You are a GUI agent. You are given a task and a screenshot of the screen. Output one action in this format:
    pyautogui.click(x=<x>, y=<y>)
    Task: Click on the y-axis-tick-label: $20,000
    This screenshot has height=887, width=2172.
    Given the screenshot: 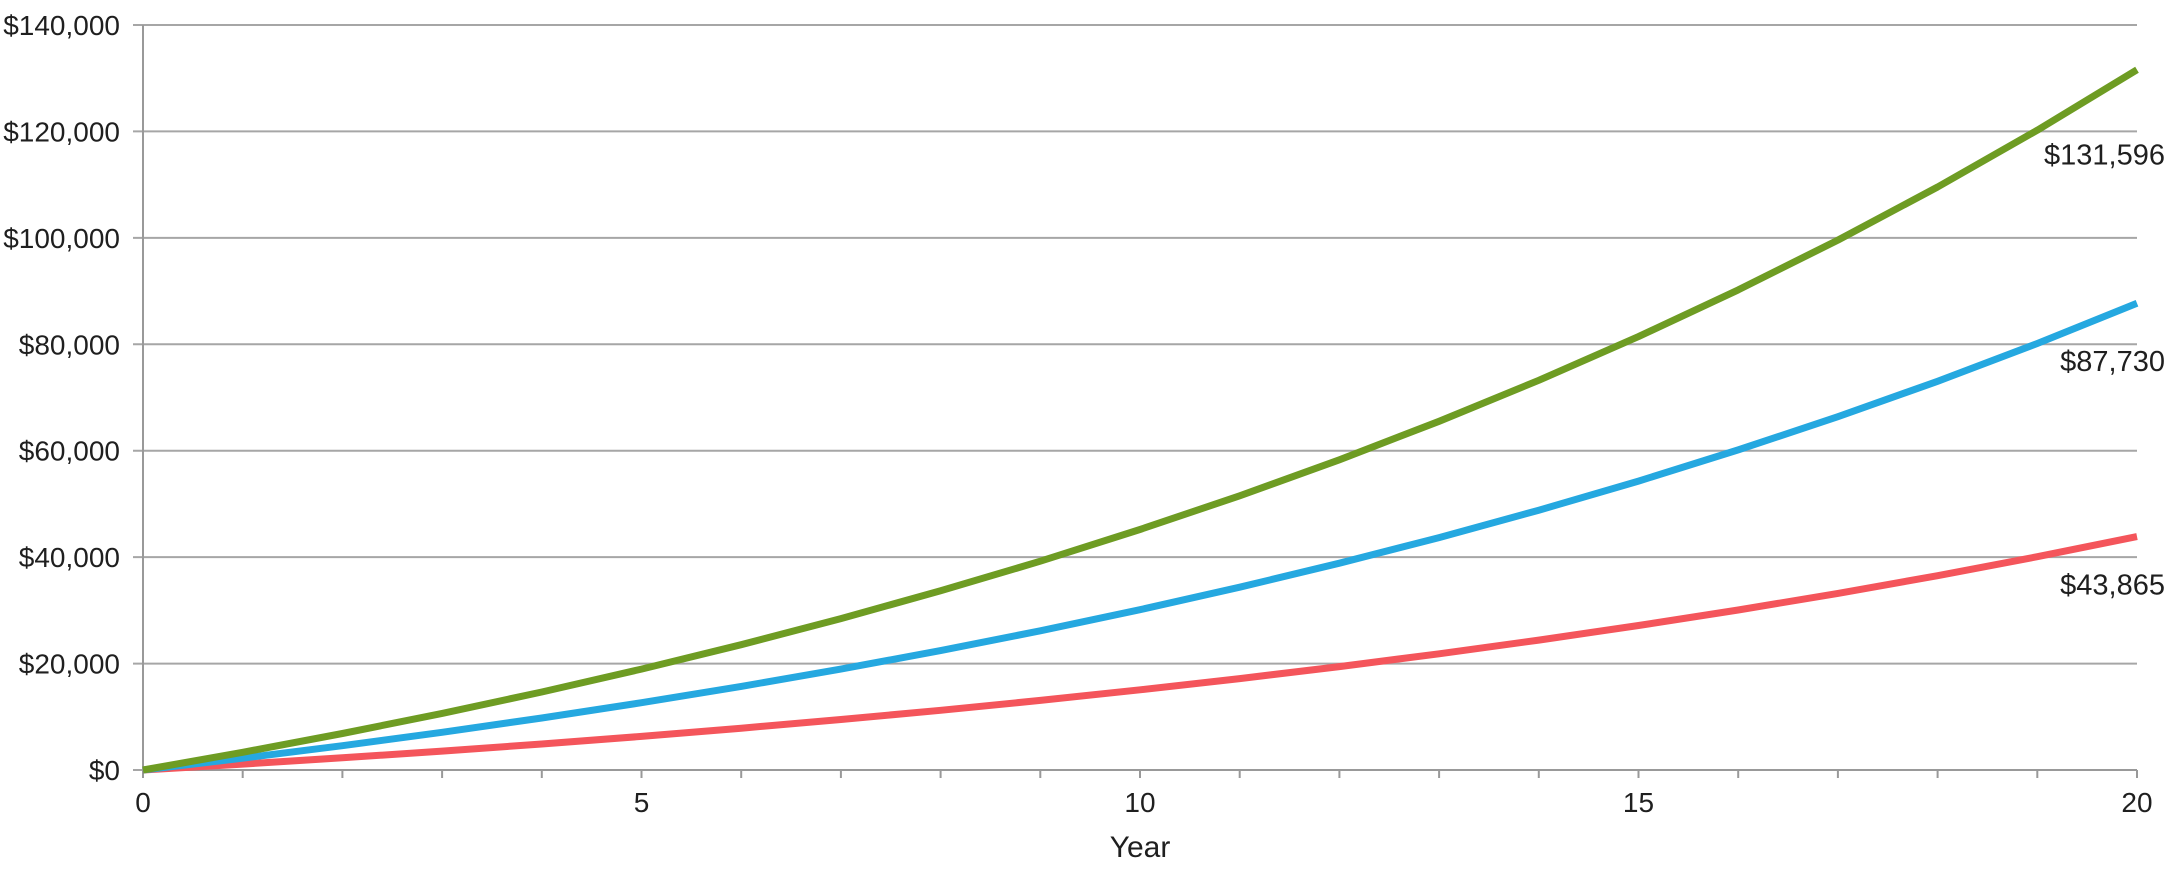 What is the action you would take?
    pyautogui.click(x=69, y=664)
    